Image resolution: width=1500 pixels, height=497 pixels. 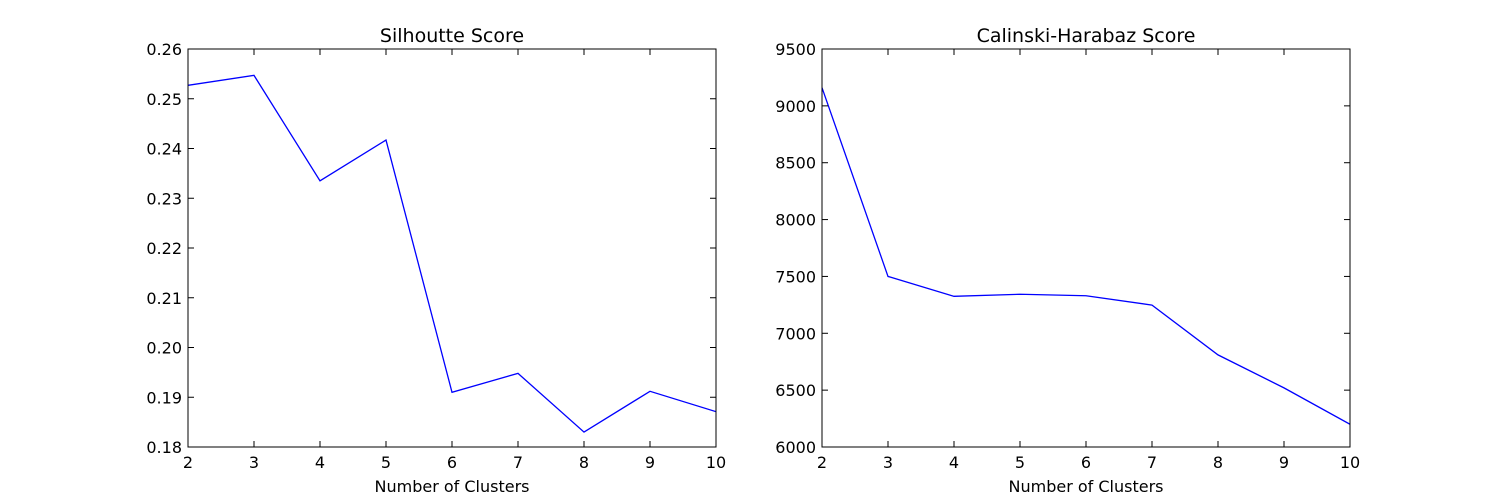 I want to click on y-tick-label: 0.25, so click(x=164, y=99).